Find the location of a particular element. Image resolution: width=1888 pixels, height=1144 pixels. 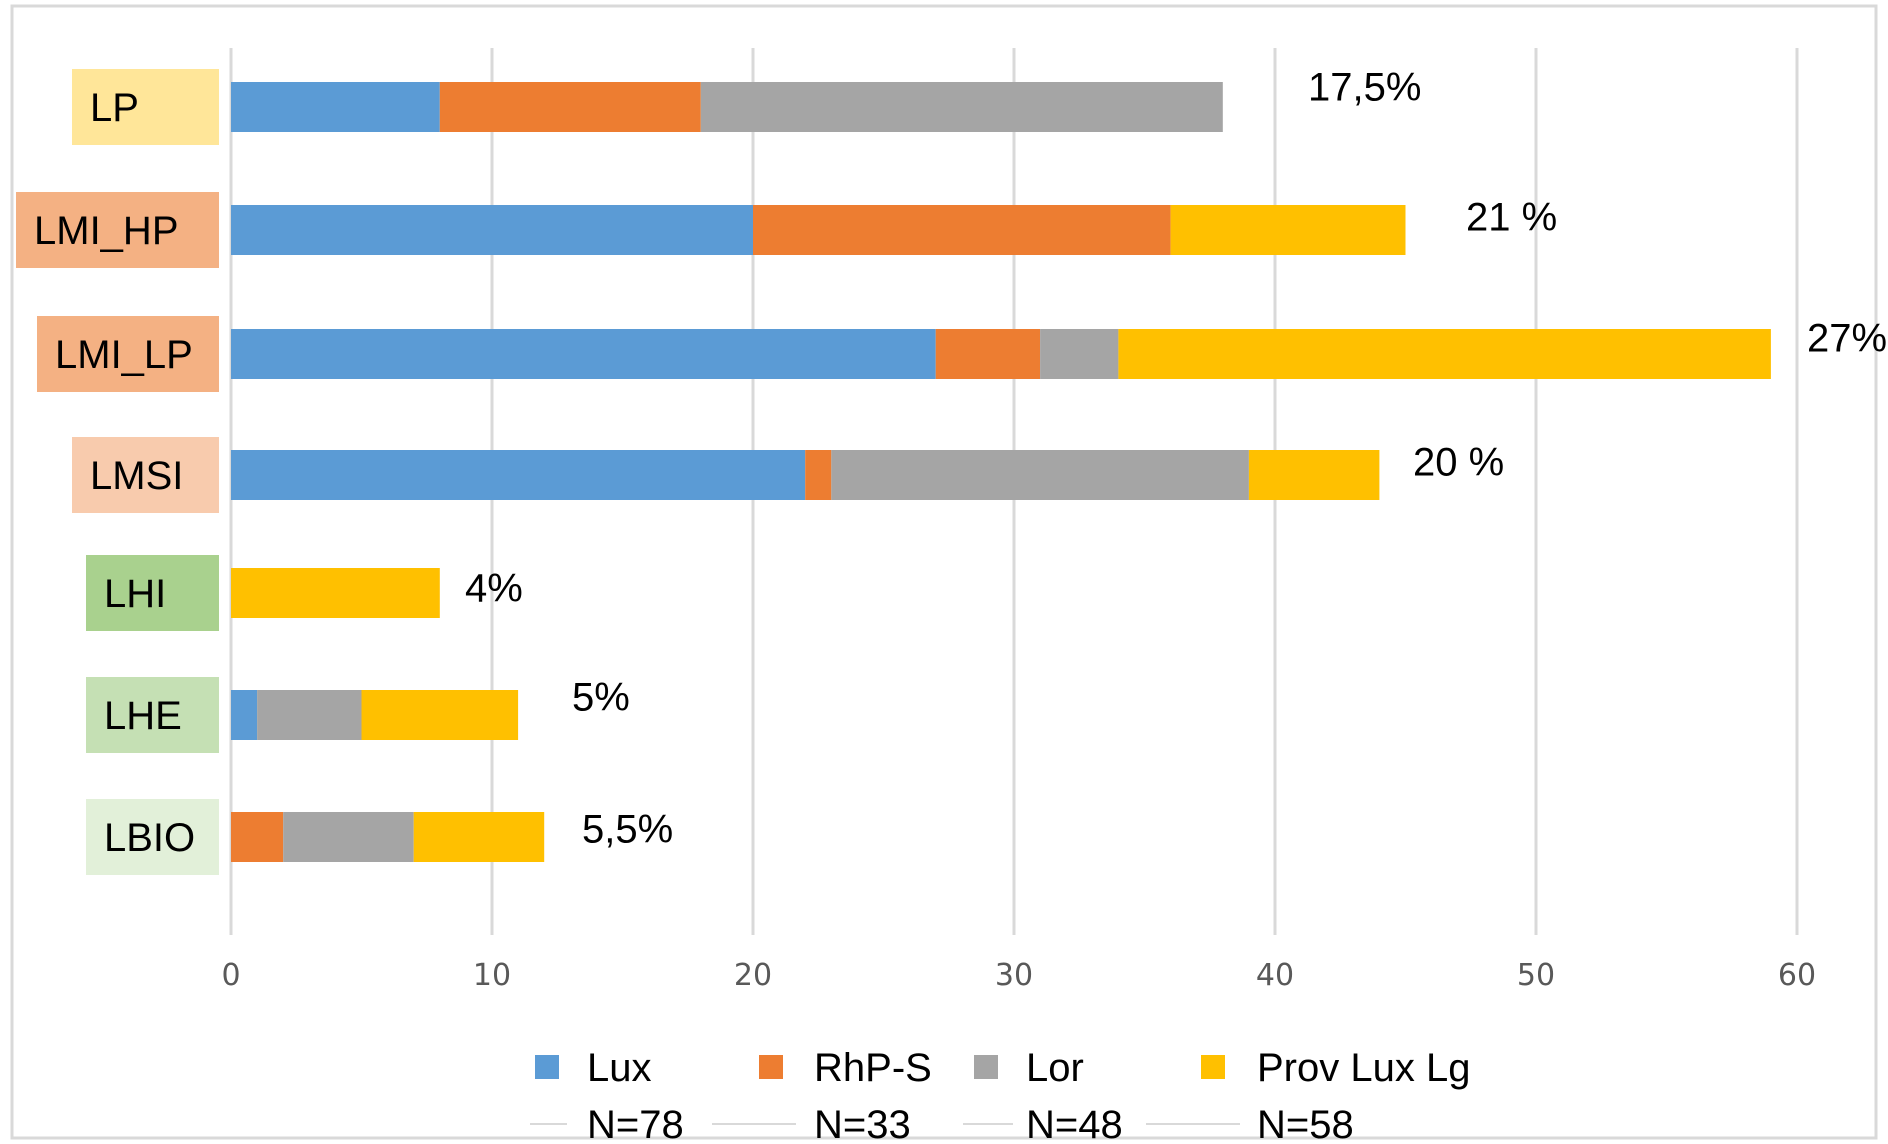

percent-label-LMI_LP: 27% is located at coordinates (1847, 339).